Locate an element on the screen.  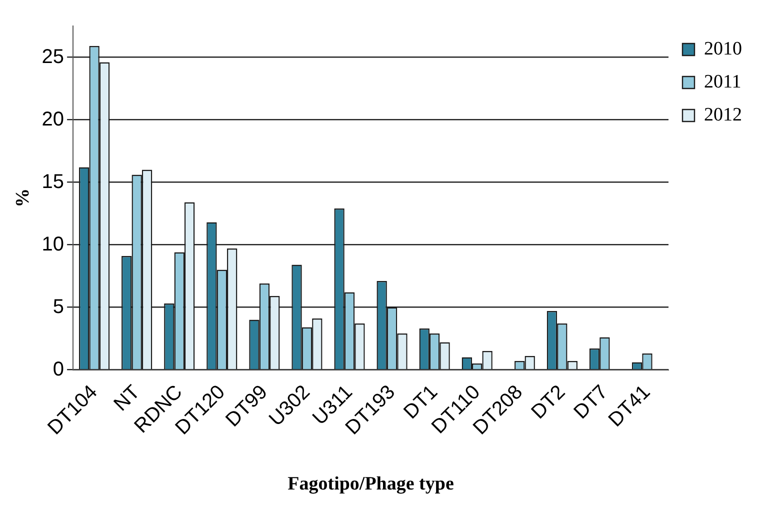
y-tick-label: 20 is located at coordinates (53, 119).